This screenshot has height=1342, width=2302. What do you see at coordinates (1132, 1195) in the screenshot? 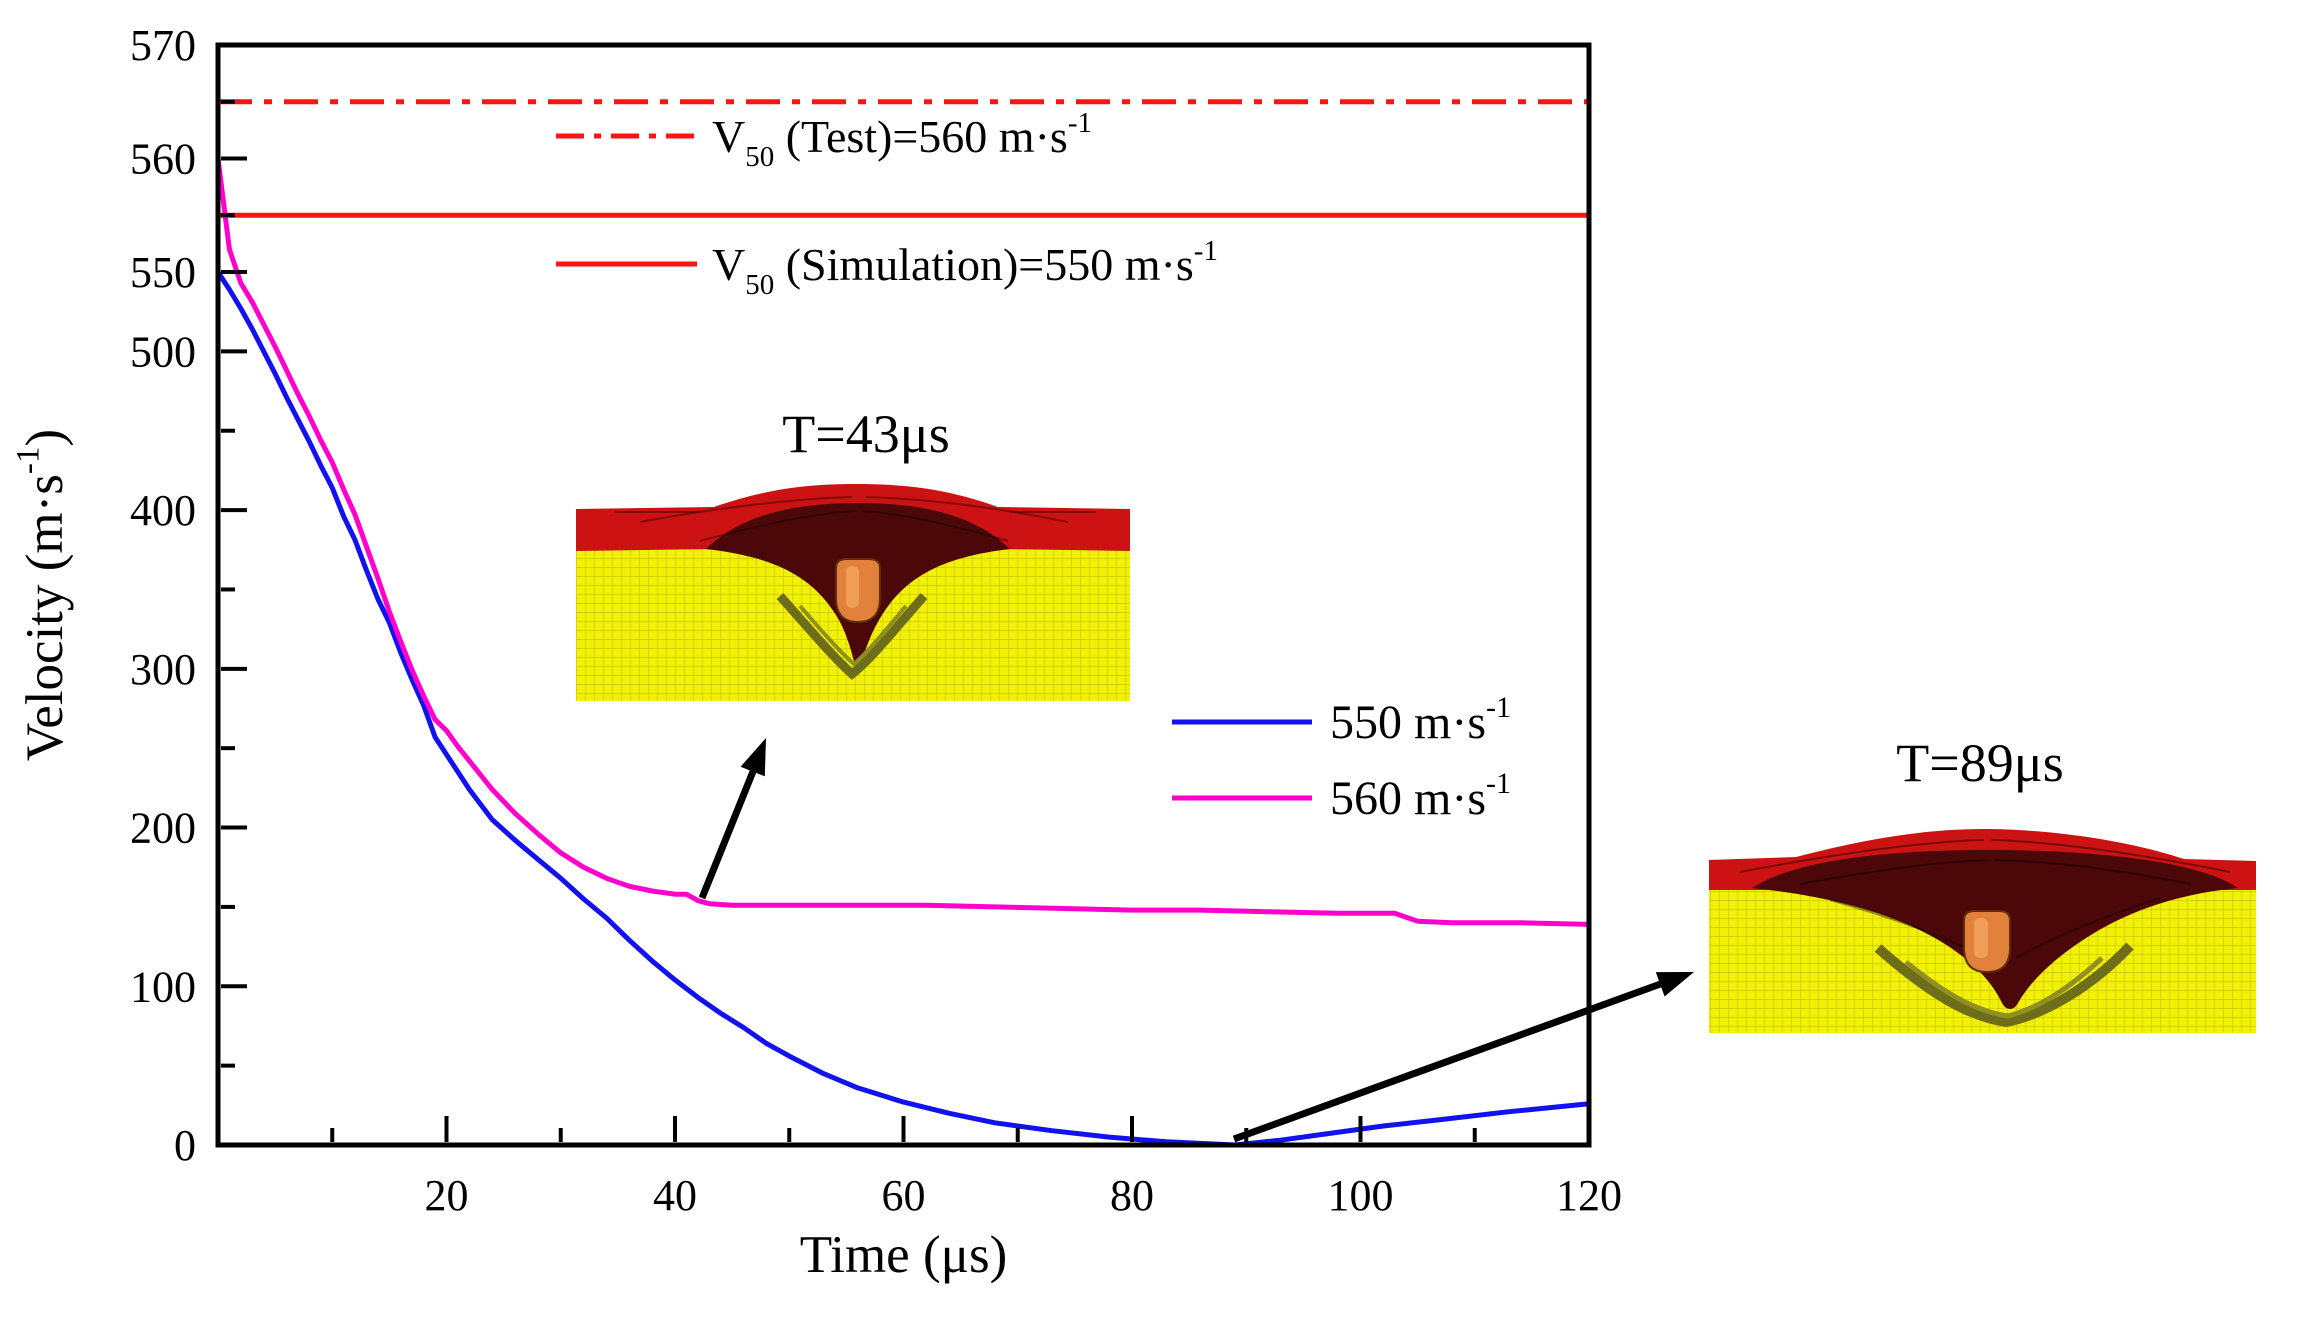
I see `x-tick-label: 80` at bounding box center [1132, 1195].